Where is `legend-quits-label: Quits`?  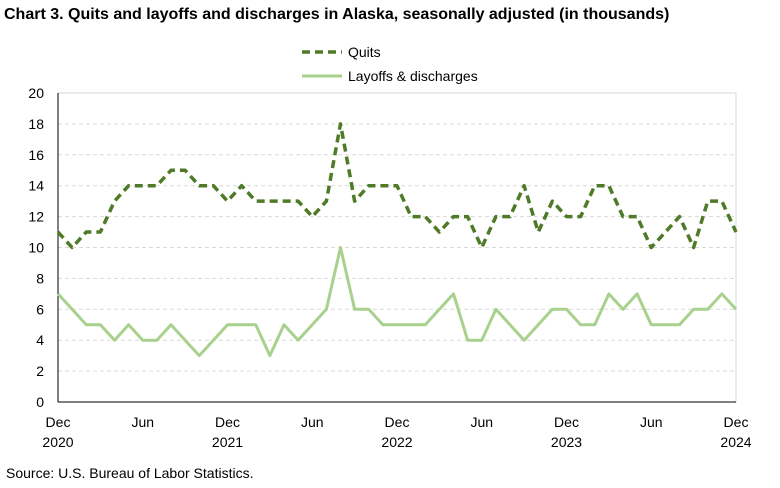
legend-quits-label: Quits is located at coordinates (364, 52).